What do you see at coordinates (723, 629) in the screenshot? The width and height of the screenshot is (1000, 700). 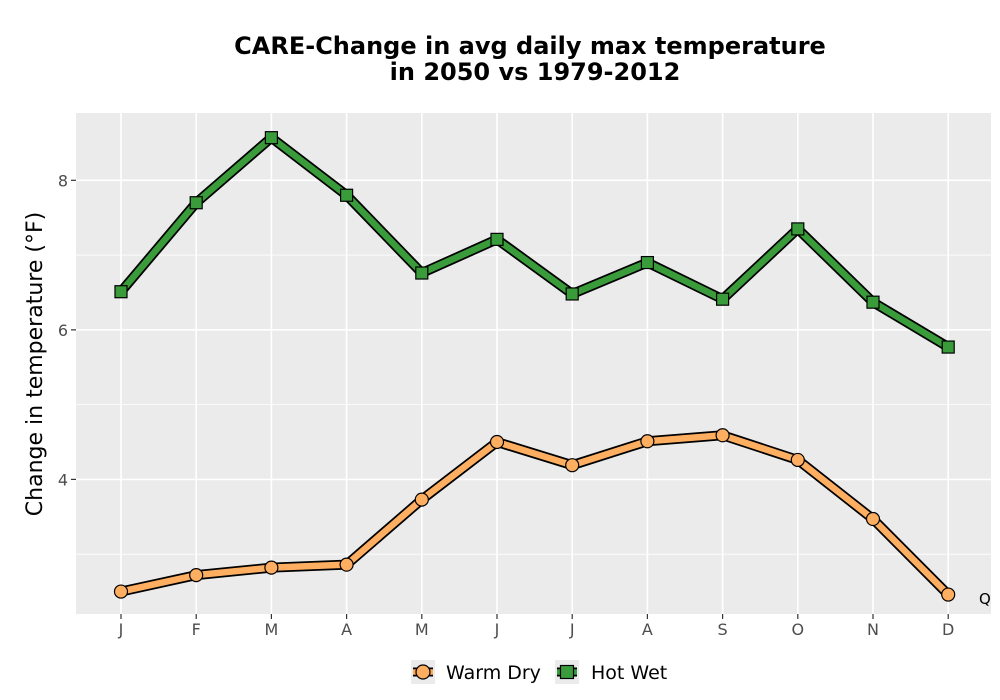 I see `x-tick-label: S` at bounding box center [723, 629].